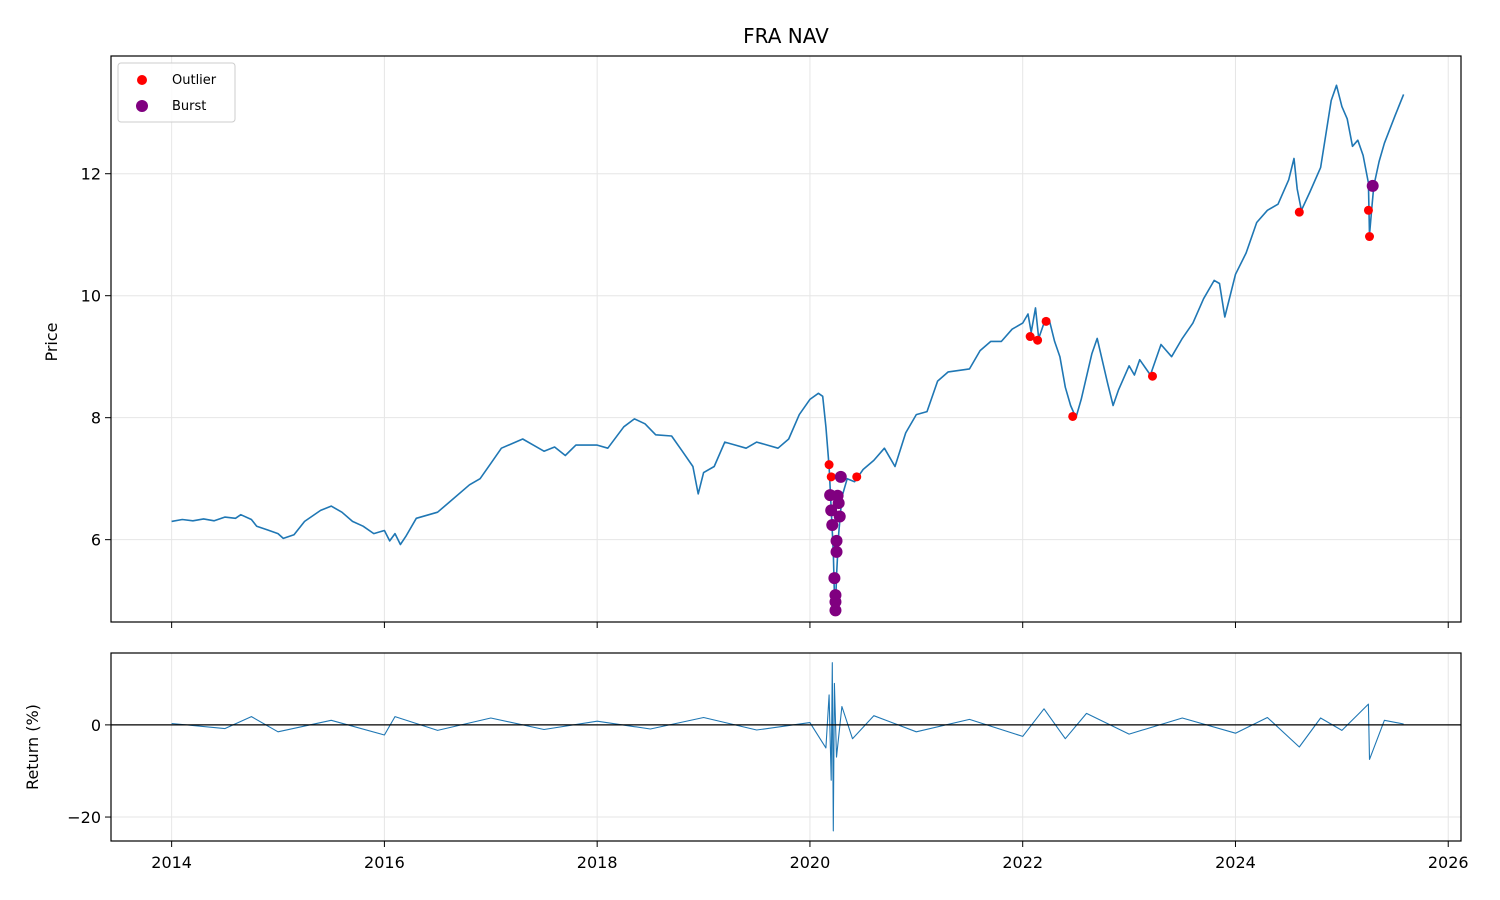  Describe the element at coordinates (91, 174) in the screenshot. I see `price-y-tick-label: 12` at that location.